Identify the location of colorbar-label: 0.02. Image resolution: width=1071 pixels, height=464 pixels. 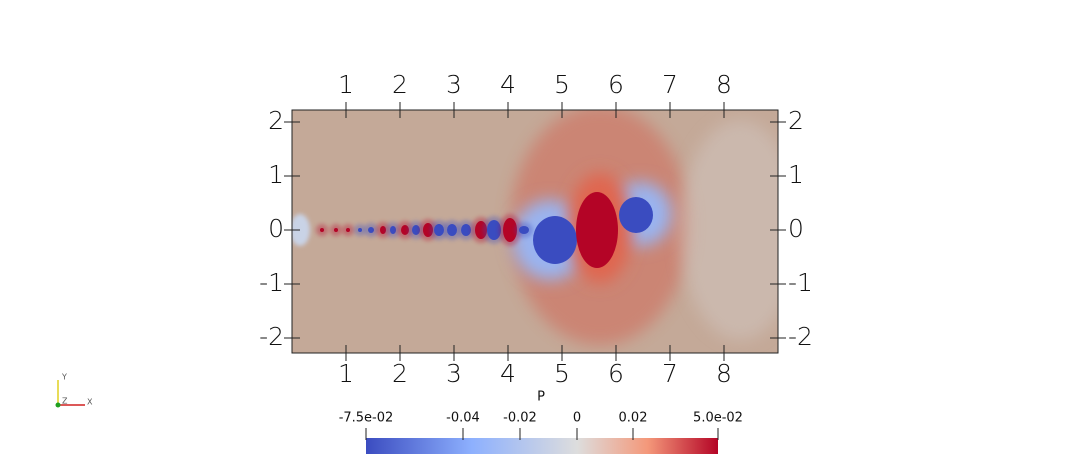
(633, 418).